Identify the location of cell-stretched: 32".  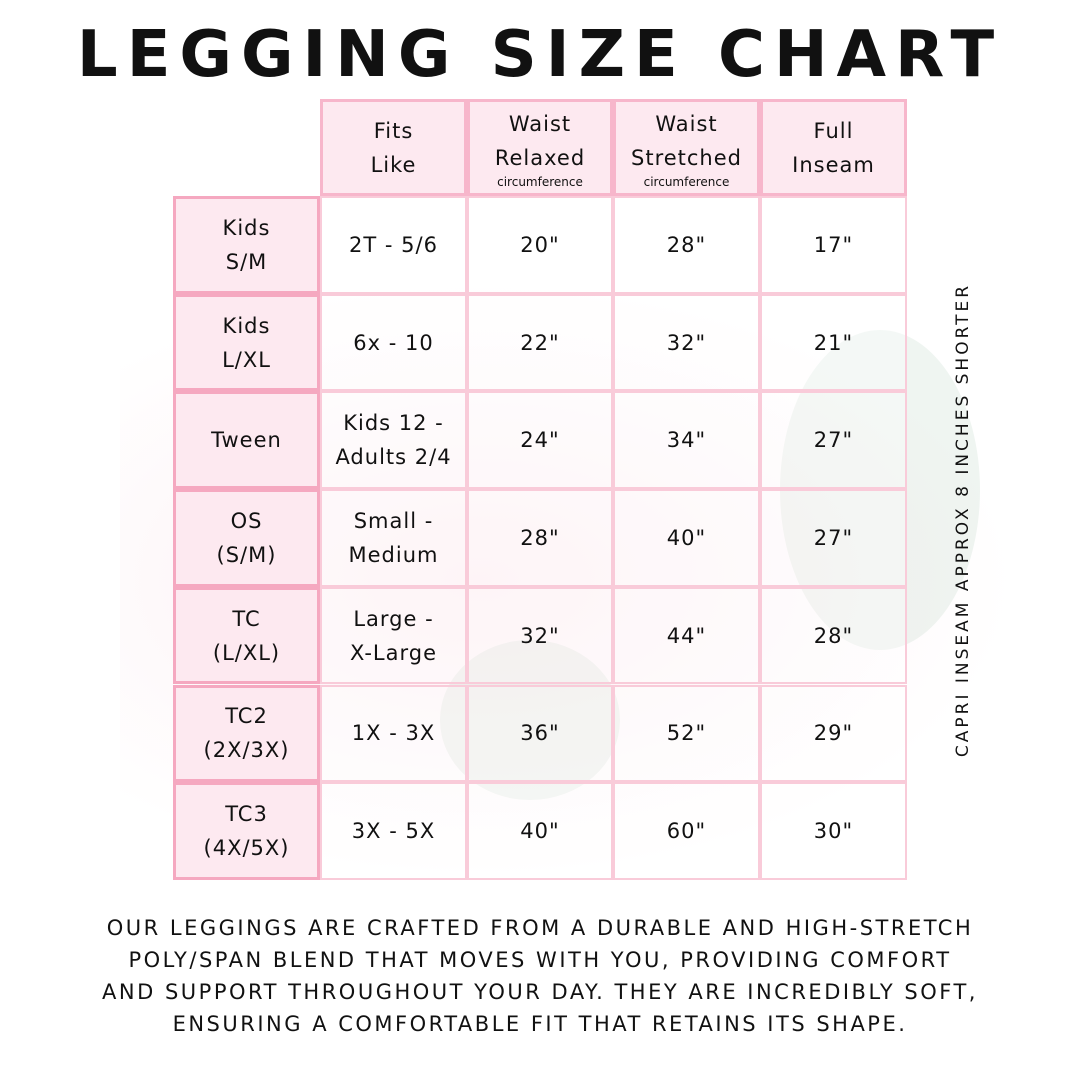
(686, 342).